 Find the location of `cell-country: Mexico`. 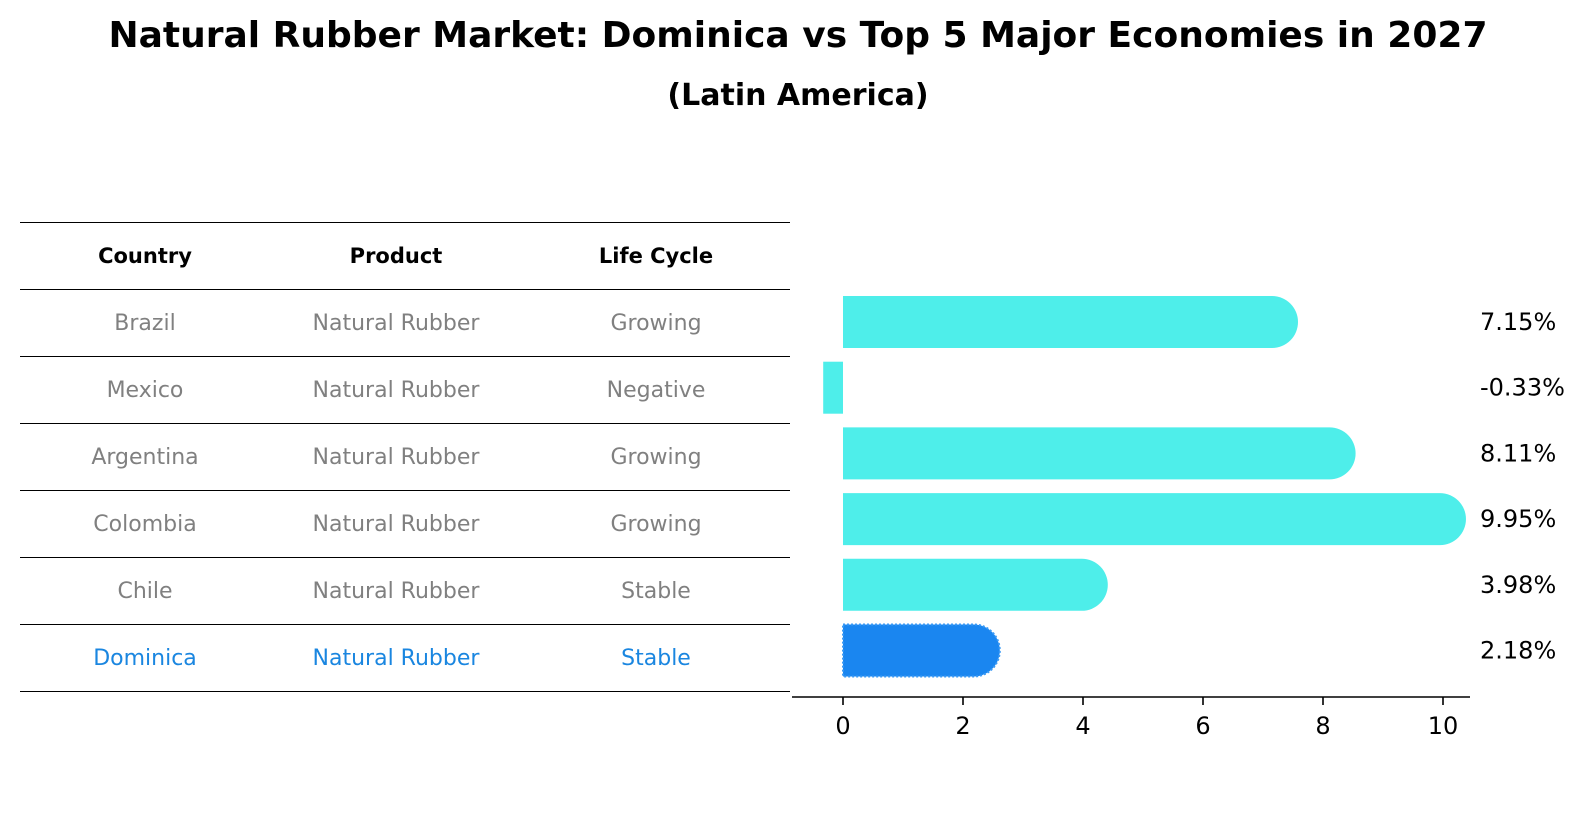

cell-country: Mexico is located at coordinates (145, 390).